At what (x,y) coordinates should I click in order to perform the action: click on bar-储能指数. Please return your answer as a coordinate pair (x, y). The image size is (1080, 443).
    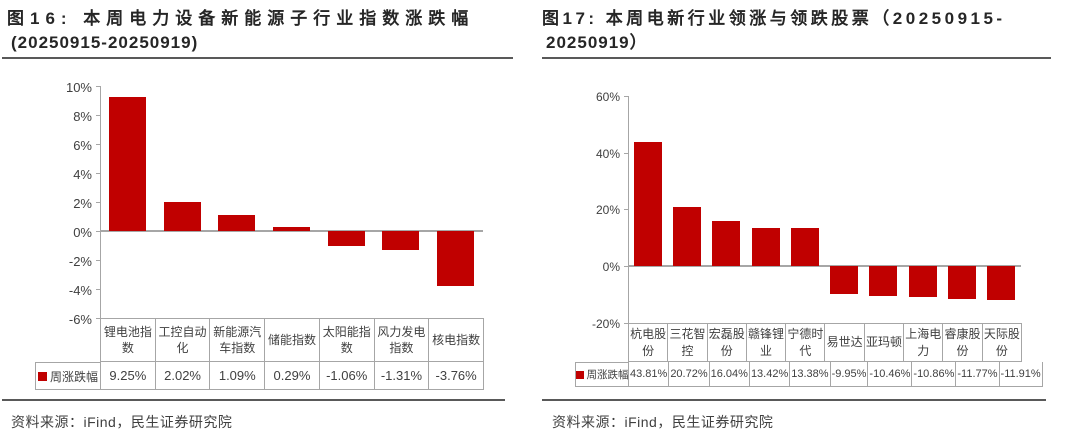
    Looking at the image, I should click on (291, 228).